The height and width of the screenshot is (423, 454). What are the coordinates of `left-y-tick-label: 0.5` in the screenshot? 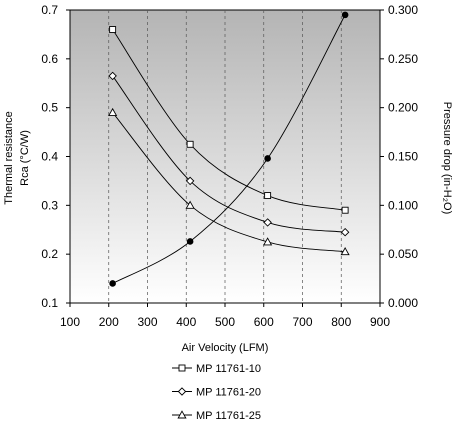 It's located at (49, 108).